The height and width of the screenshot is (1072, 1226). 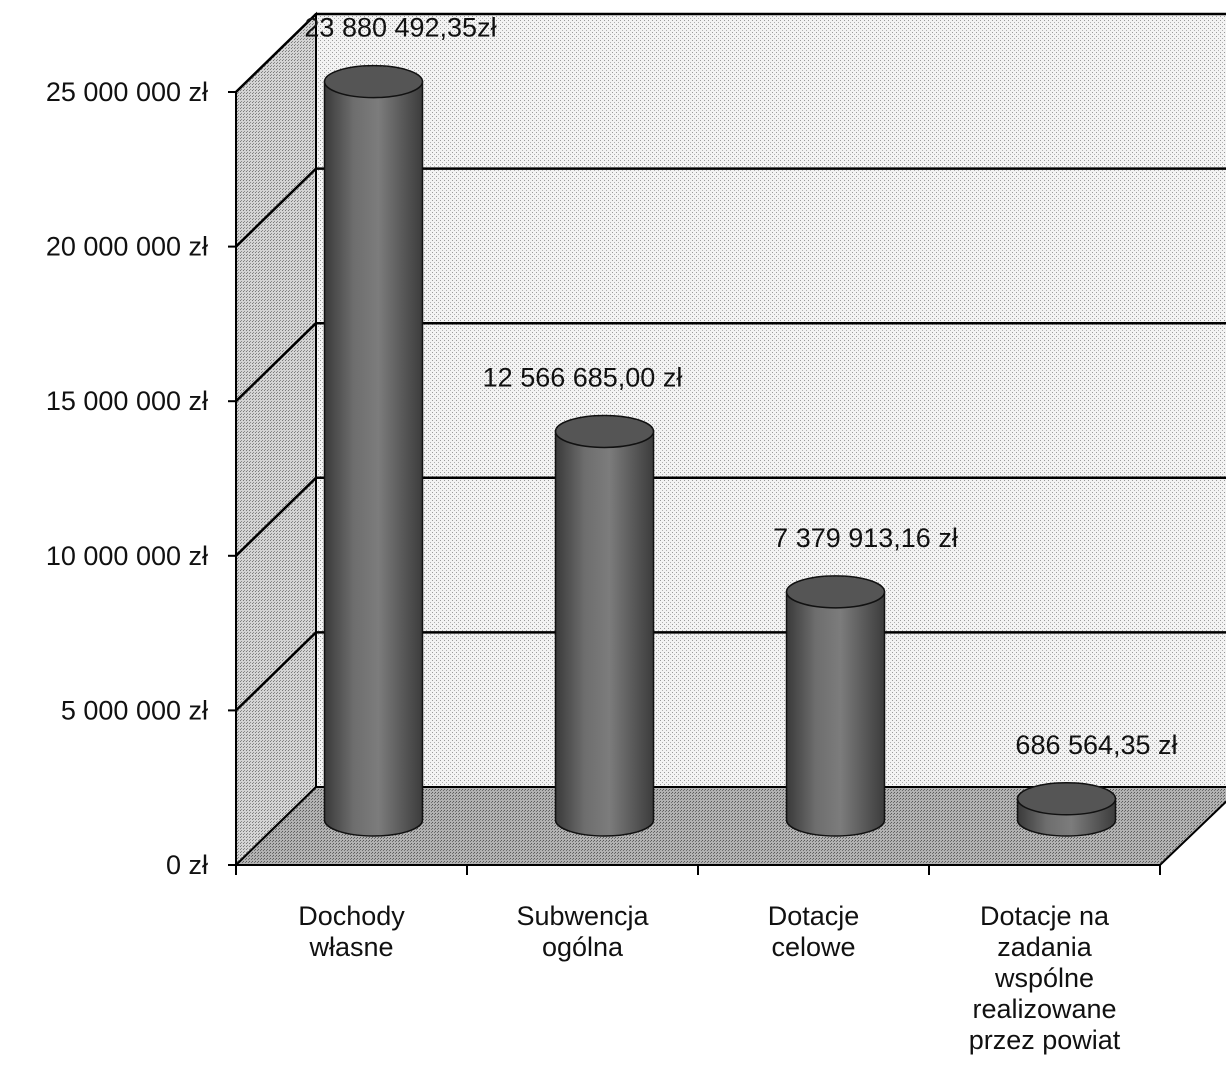 I want to click on y-tick-label: 15 000 000 zł, so click(x=127, y=401).